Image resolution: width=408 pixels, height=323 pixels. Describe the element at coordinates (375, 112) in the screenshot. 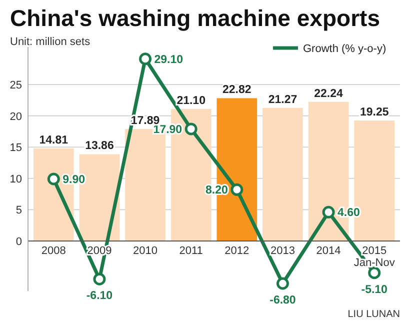

I see `data-label: 19.25` at that location.